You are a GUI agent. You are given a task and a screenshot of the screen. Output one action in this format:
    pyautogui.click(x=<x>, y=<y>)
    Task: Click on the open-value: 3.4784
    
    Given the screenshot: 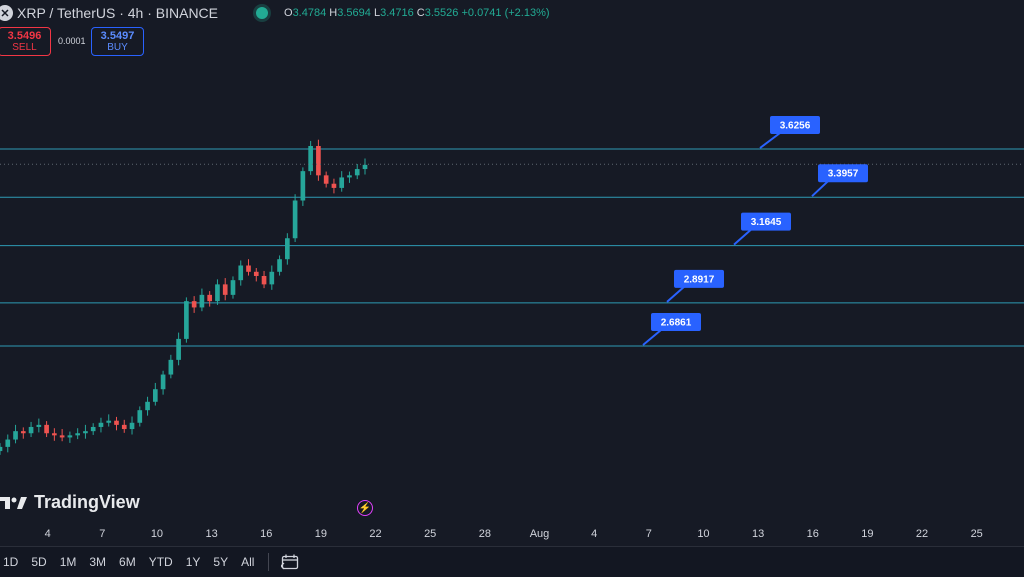 What is the action you would take?
    pyautogui.click(x=309, y=13)
    